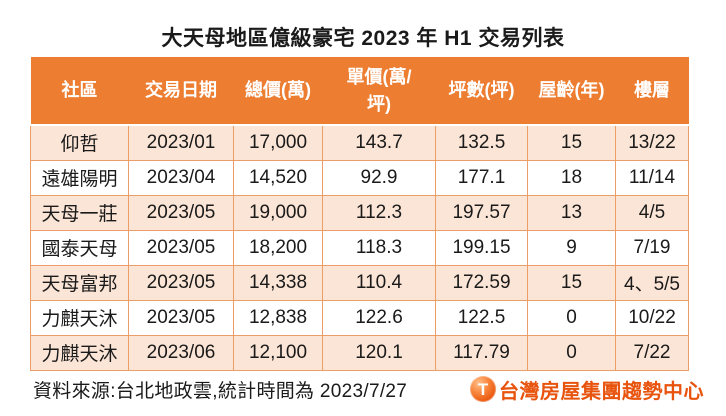  Describe the element at coordinates (571, 212) in the screenshot. I see `cell-age: 13` at that location.